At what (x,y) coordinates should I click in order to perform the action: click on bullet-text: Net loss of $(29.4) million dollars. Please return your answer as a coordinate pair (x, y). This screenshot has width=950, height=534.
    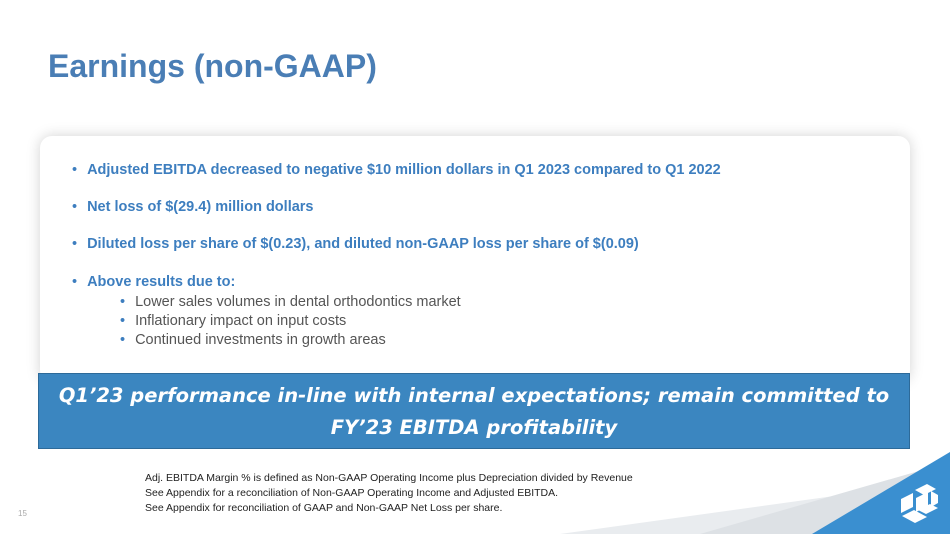
    Looking at the image, I should click on (200, 207).